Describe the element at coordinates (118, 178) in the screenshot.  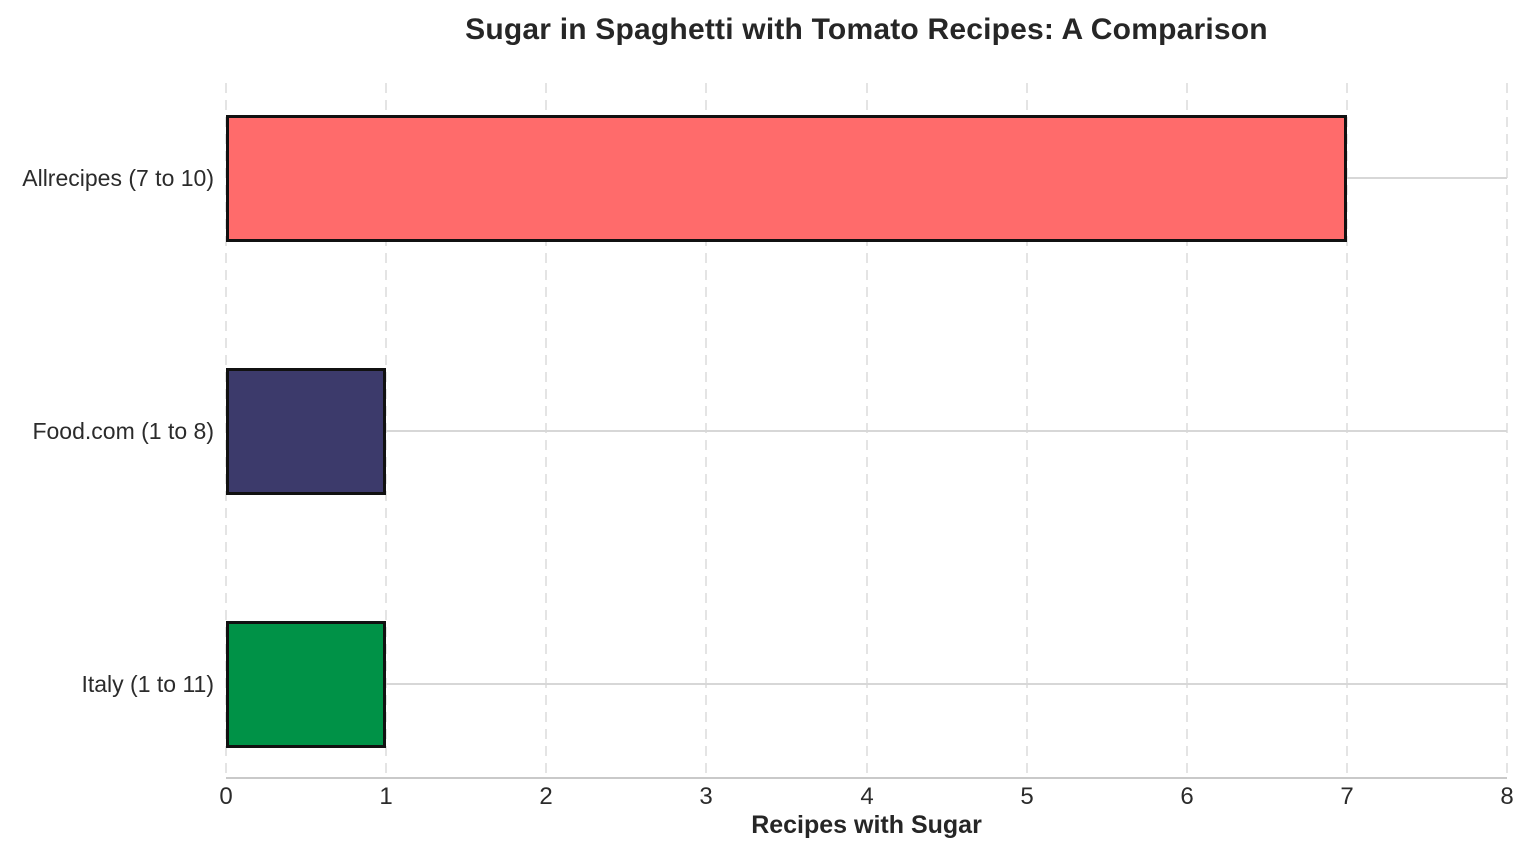
I see `category-label: Allrecipes (7 to 10)` at that location.